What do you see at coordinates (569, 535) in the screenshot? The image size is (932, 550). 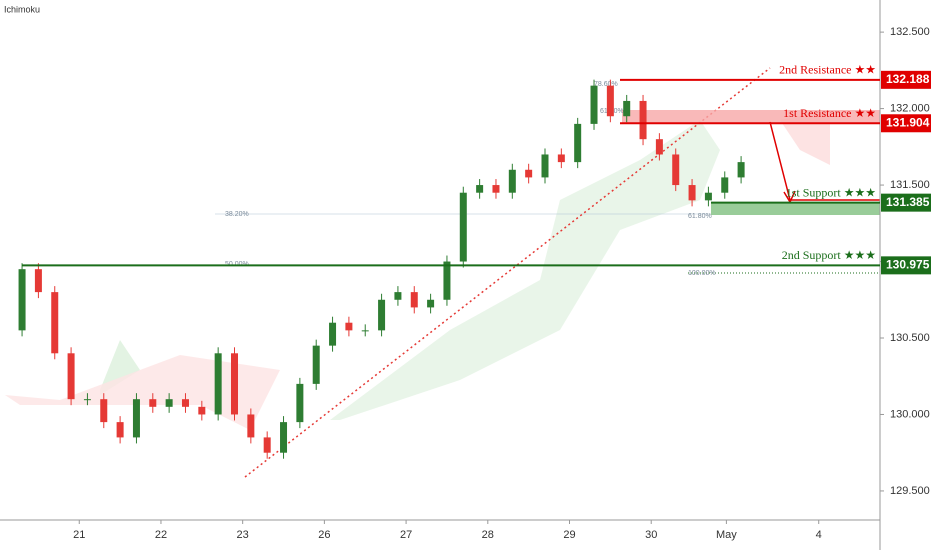 I see `x-tick-label: 29` at bounding box center [569, 535].